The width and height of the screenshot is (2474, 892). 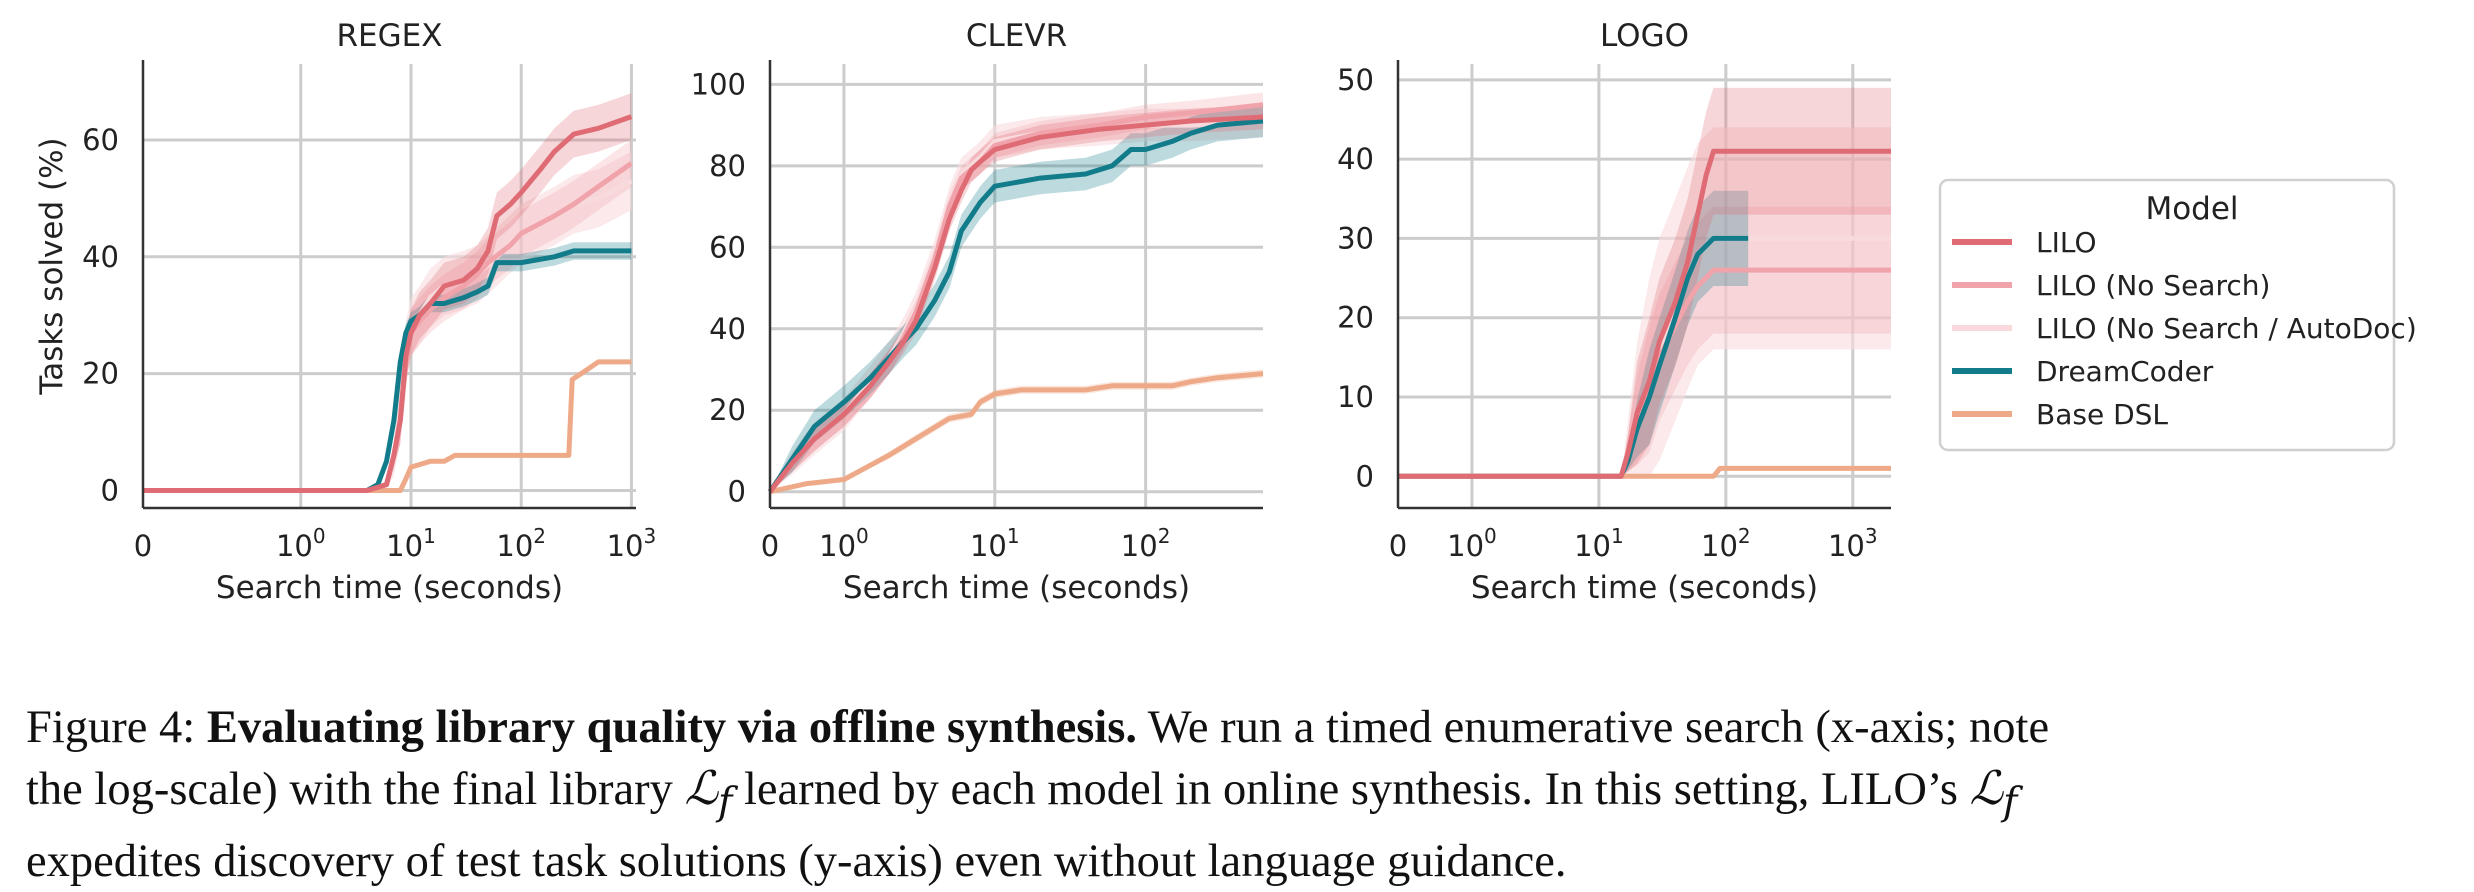 I want to click on legend-box, so click(x=2167, y=315).